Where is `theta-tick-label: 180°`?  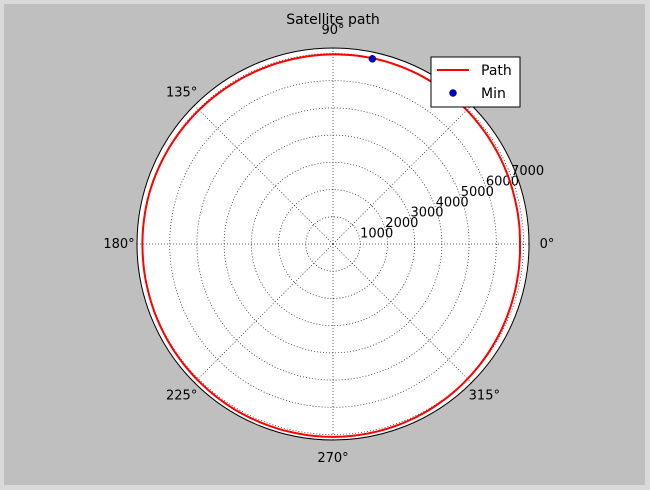 theta-tick-label: 180° is located at coordinates (118, 244).